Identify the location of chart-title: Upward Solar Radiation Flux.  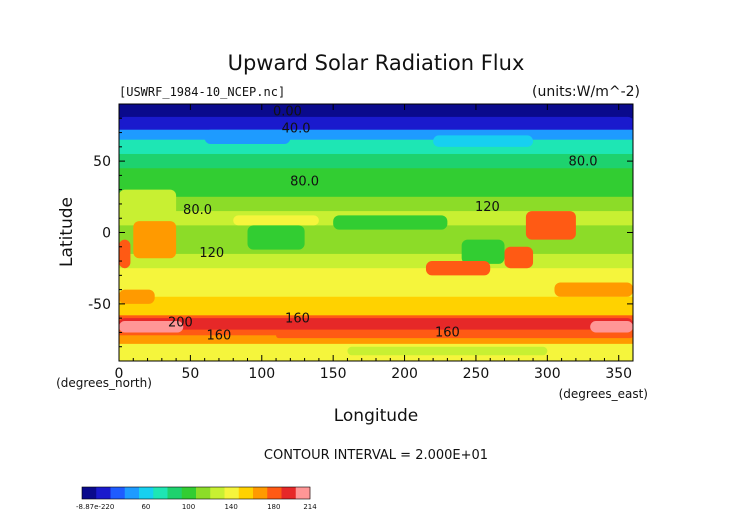
(376, 63).